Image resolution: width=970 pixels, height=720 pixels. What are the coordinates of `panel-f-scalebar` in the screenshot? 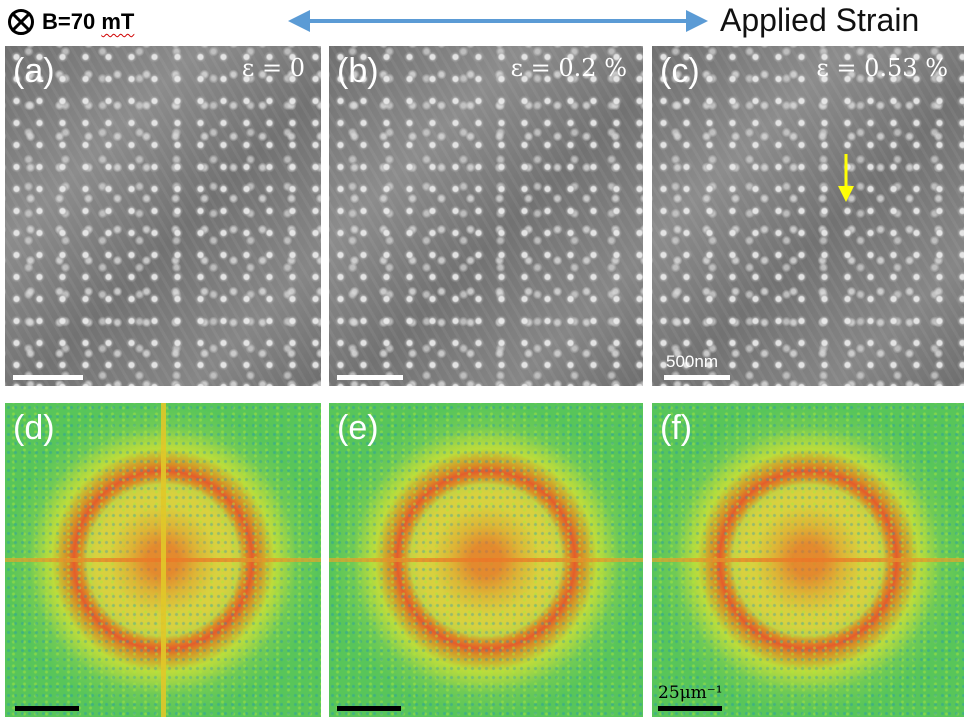 It's located at (690, 708).